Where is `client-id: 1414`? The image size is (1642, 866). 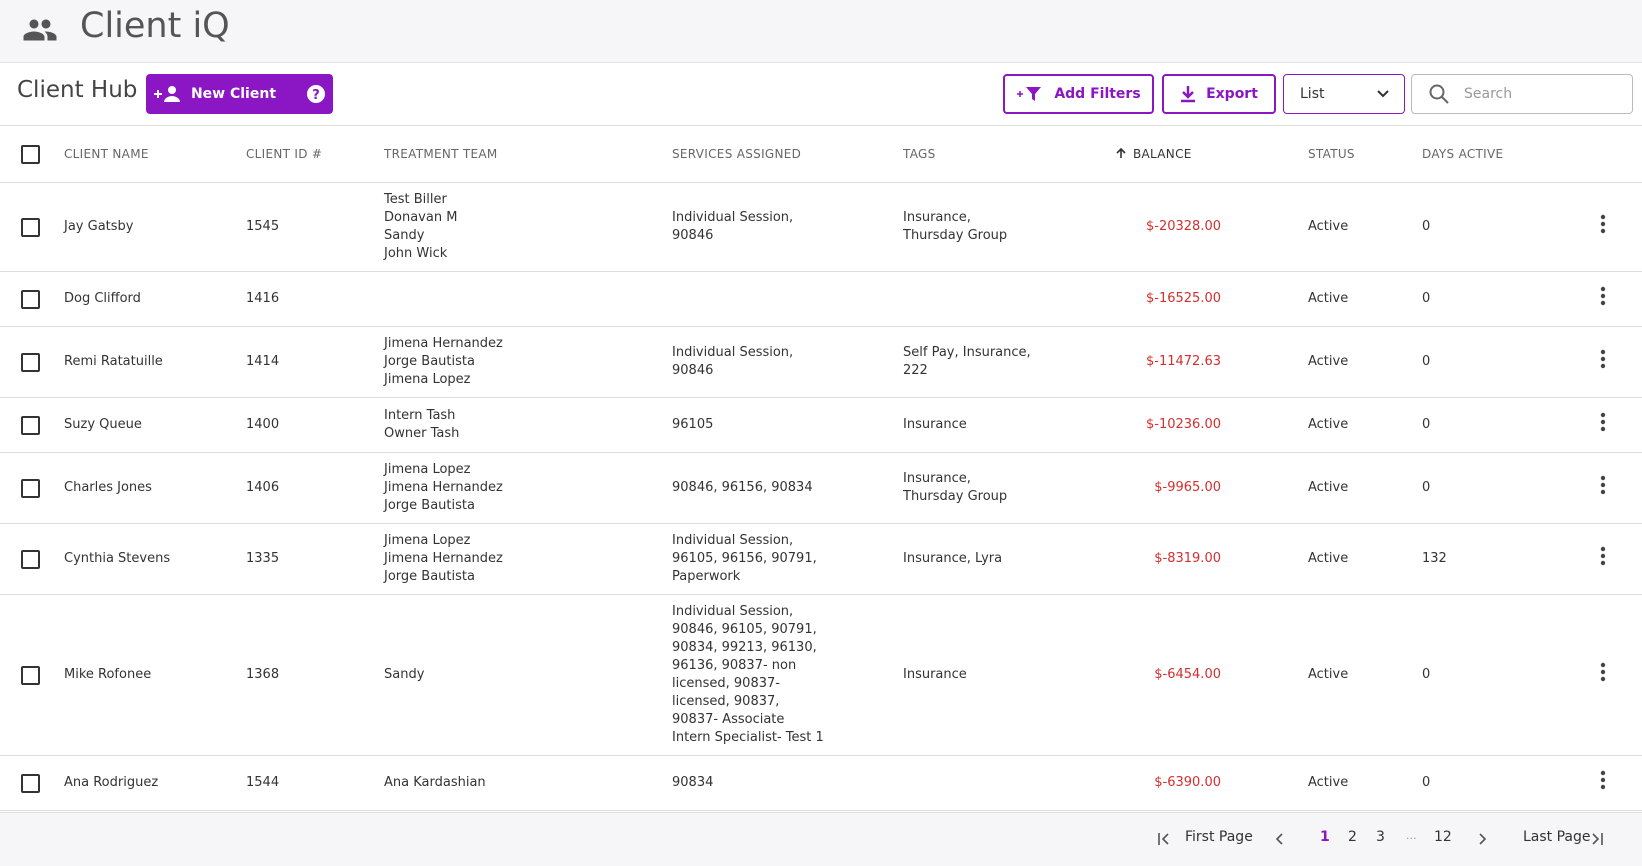
client-id: 1414 is located at coordinates (315, 362).